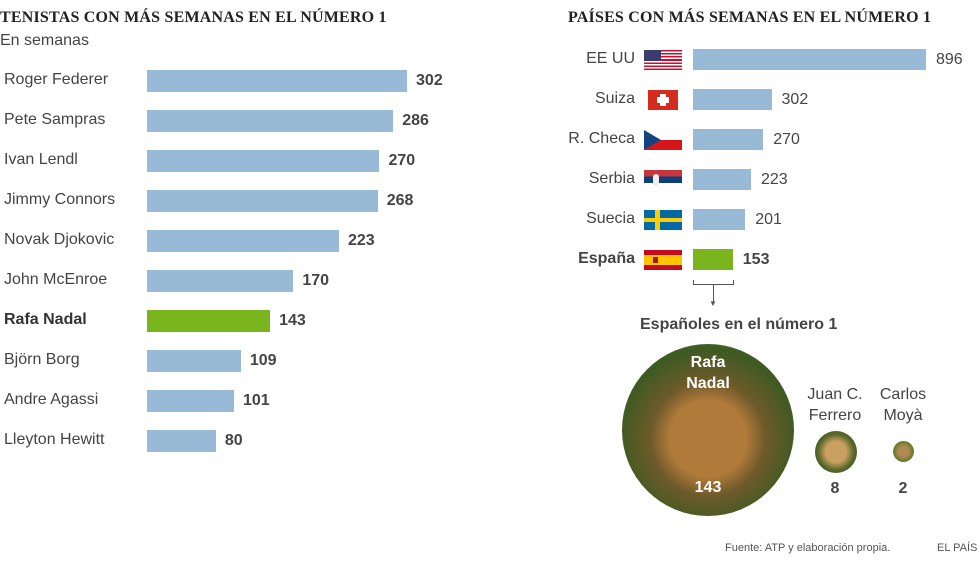  Describe the element at coordinates (663, 100) in the screenshot. I see `switzerland-flag-icon` at that location.